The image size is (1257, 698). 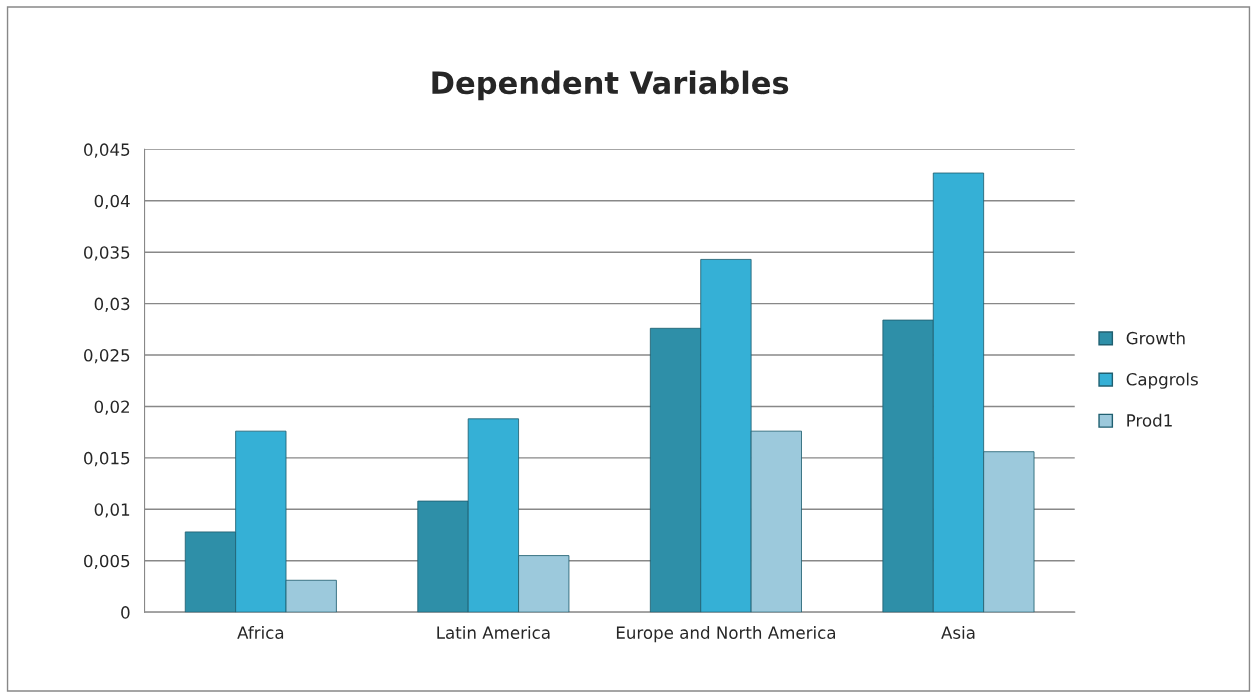 I want to click on y-tick-label: 0, so click(x=125, y=612).